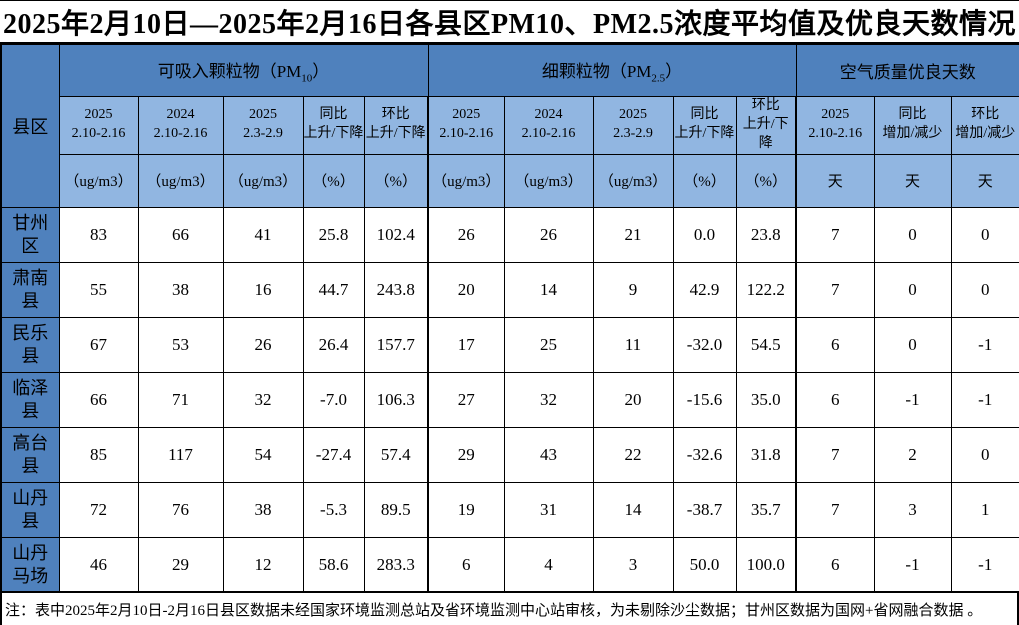 The image size is (1019, 625). I want to click on value-cell: 54, so click(263, 454).